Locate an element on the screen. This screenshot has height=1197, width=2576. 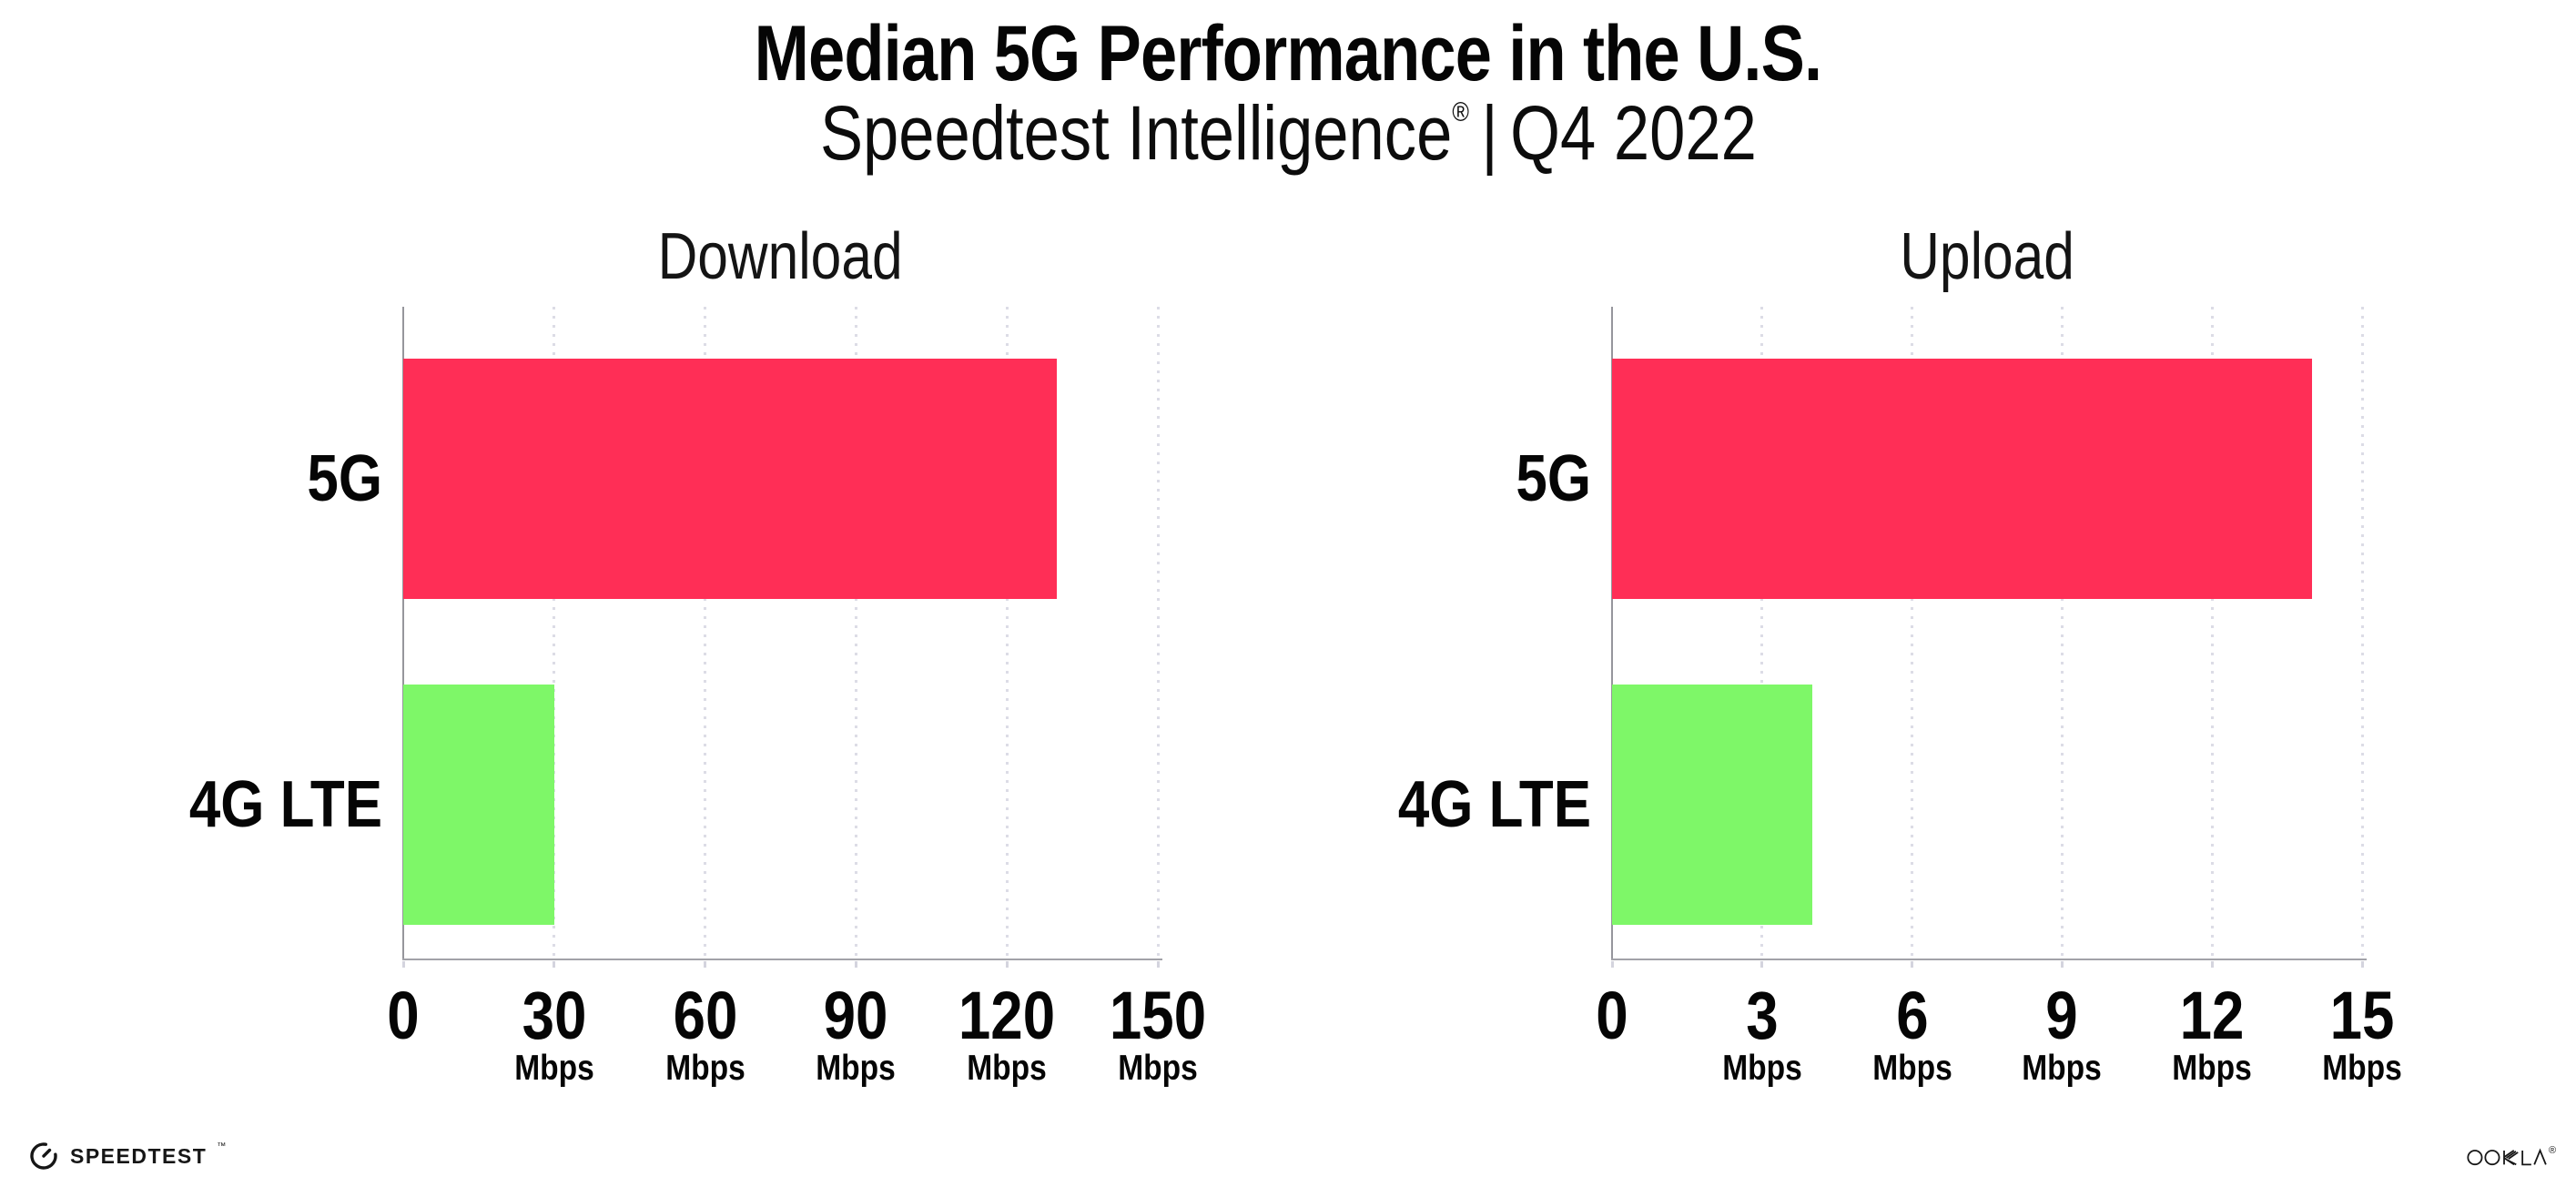
bar-4g-lte-upload is located at coordinates (1712, 805).